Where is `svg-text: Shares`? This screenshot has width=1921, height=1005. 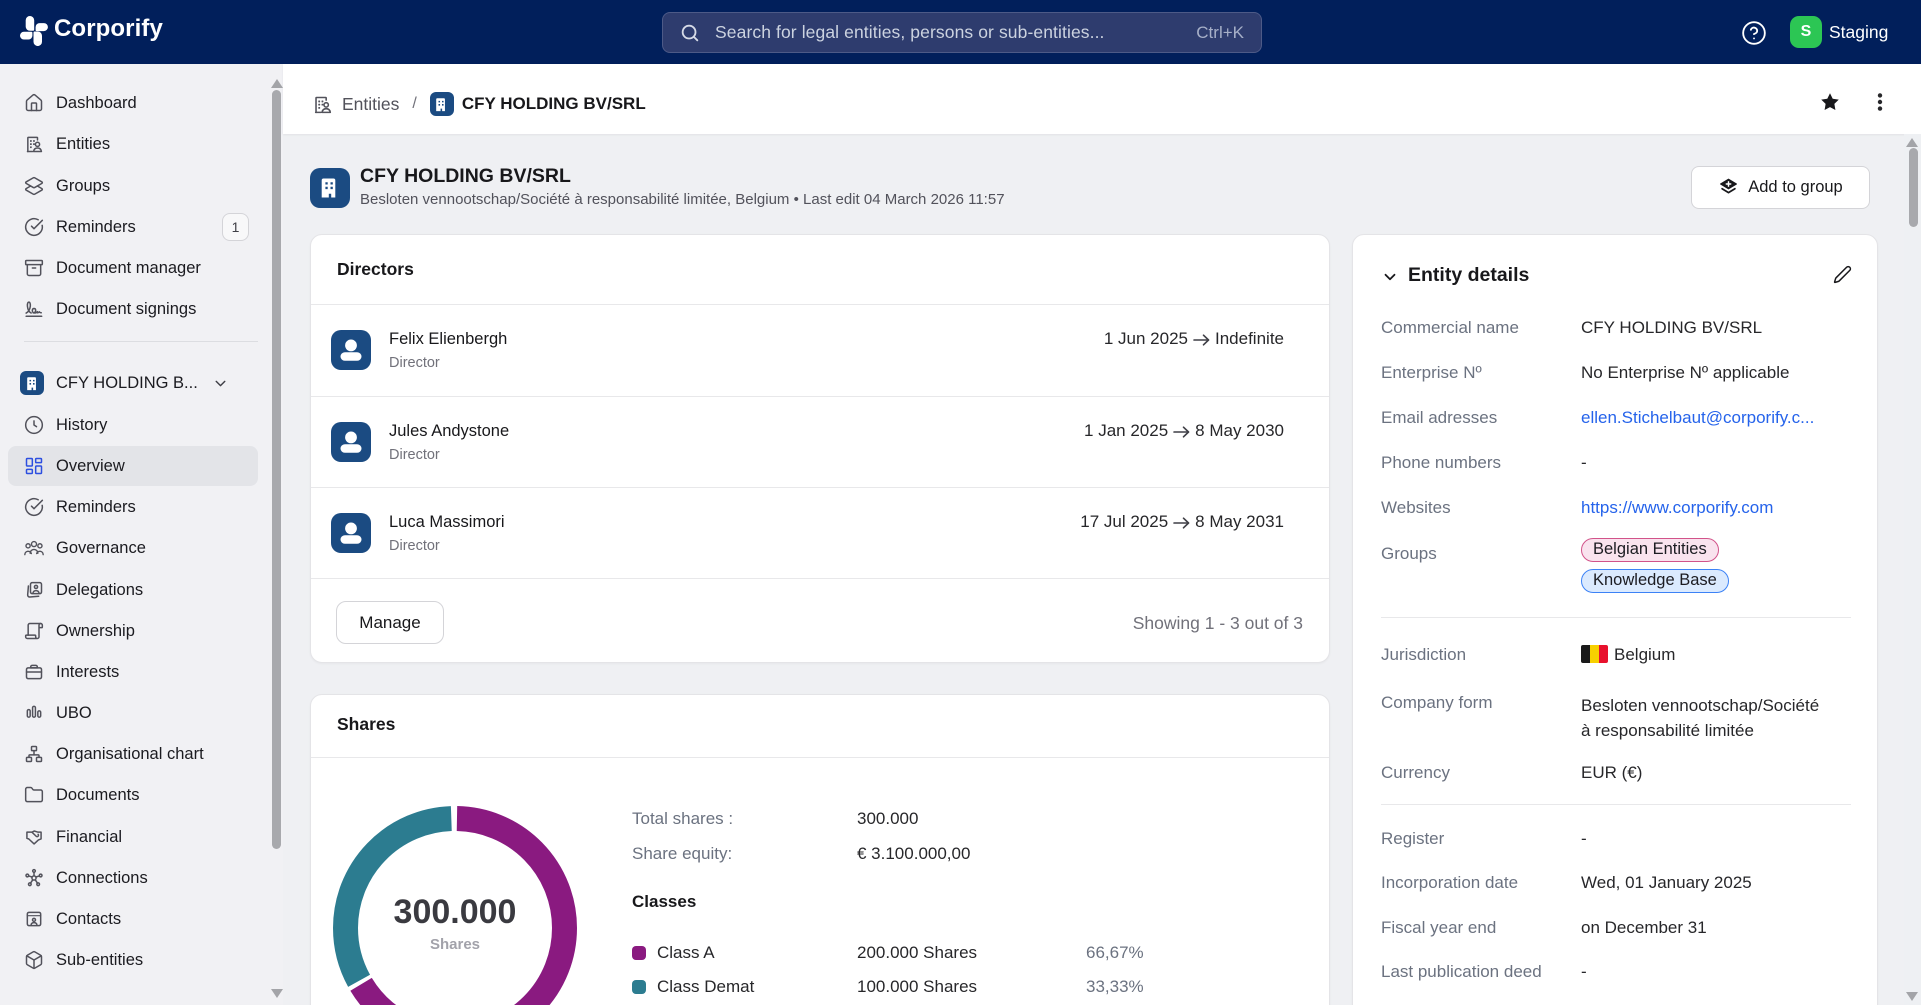 svg-text: Shares is located at coordinates (455, 944).